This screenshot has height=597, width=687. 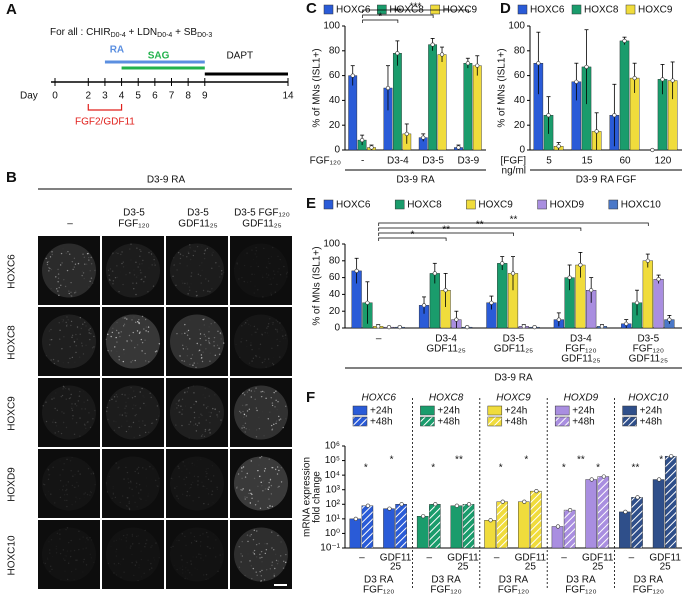 I want to click on significance-bracket, so click(x=480, y=229).